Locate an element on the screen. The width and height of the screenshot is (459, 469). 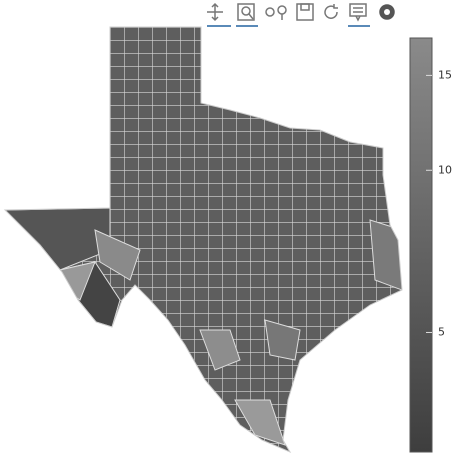
hover-tool is located at coordinates (359, 15).